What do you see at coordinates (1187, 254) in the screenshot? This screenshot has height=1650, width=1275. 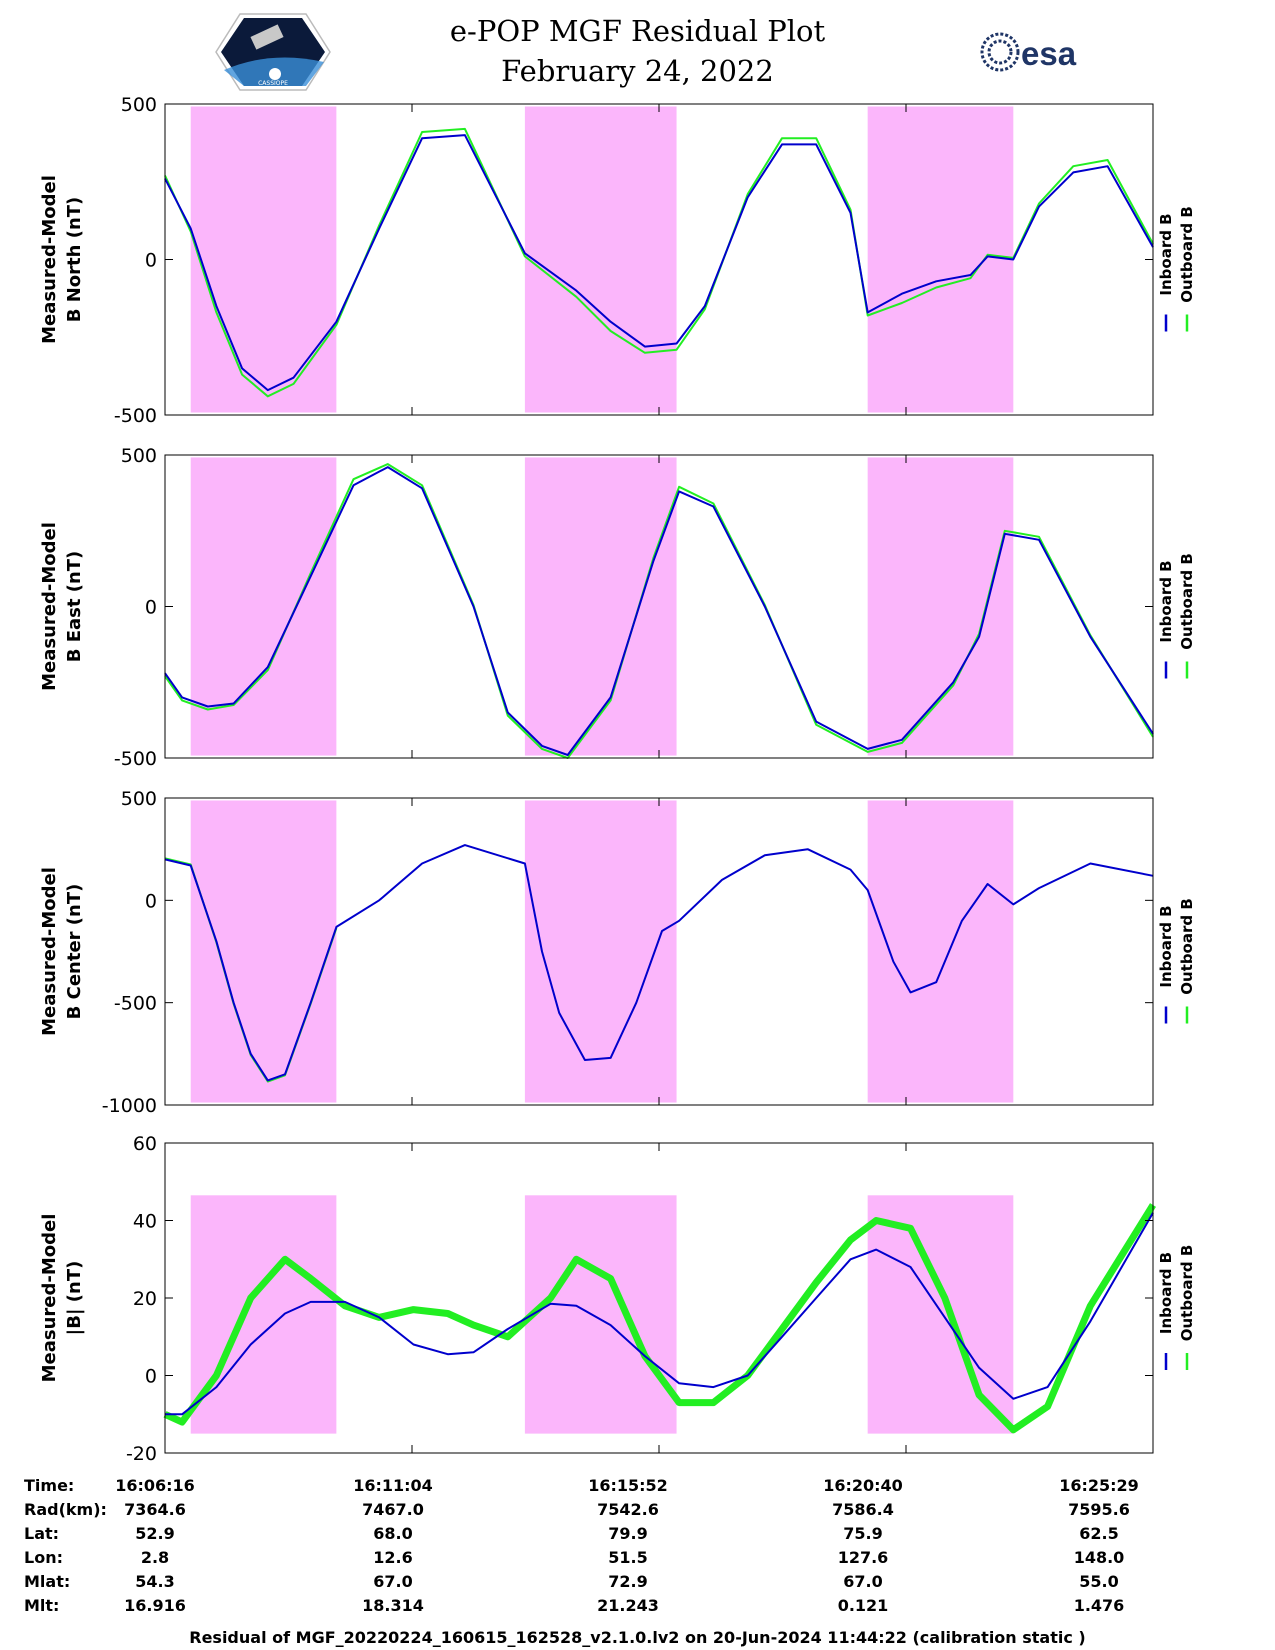 I see `legend-label-0-1: Outboard B` at bounding box center [1187, 254].